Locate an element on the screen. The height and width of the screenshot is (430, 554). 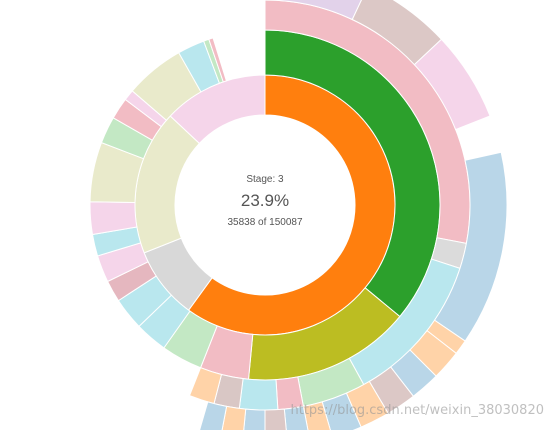
center-count: 35838 of 150087 is located at coordinates (265, 222).